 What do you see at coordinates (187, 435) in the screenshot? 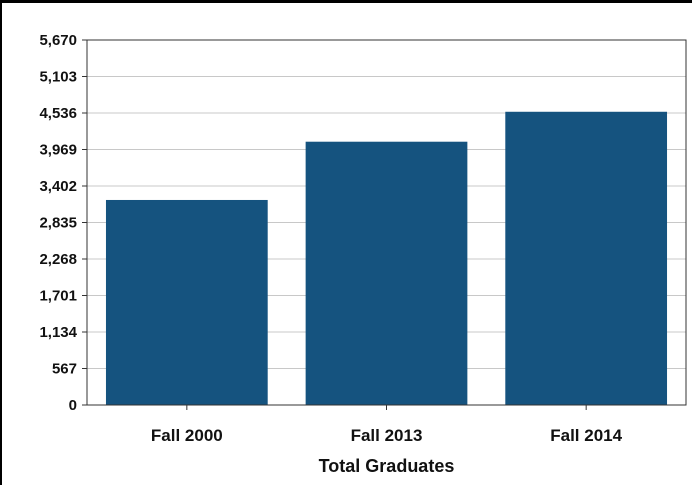
I see `x-tick-label: Fall 2000` at bounding box center [187, 435].